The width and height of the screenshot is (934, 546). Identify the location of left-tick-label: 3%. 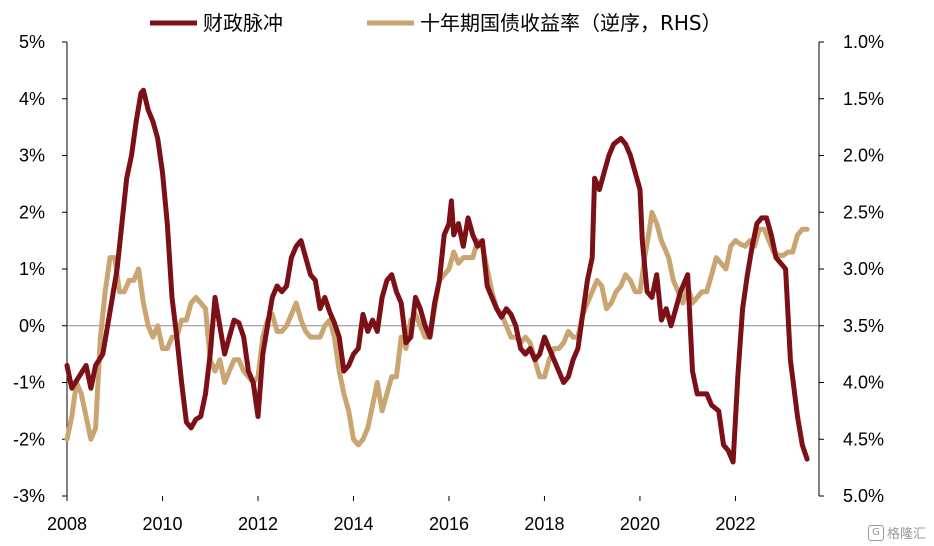
(32, 156).